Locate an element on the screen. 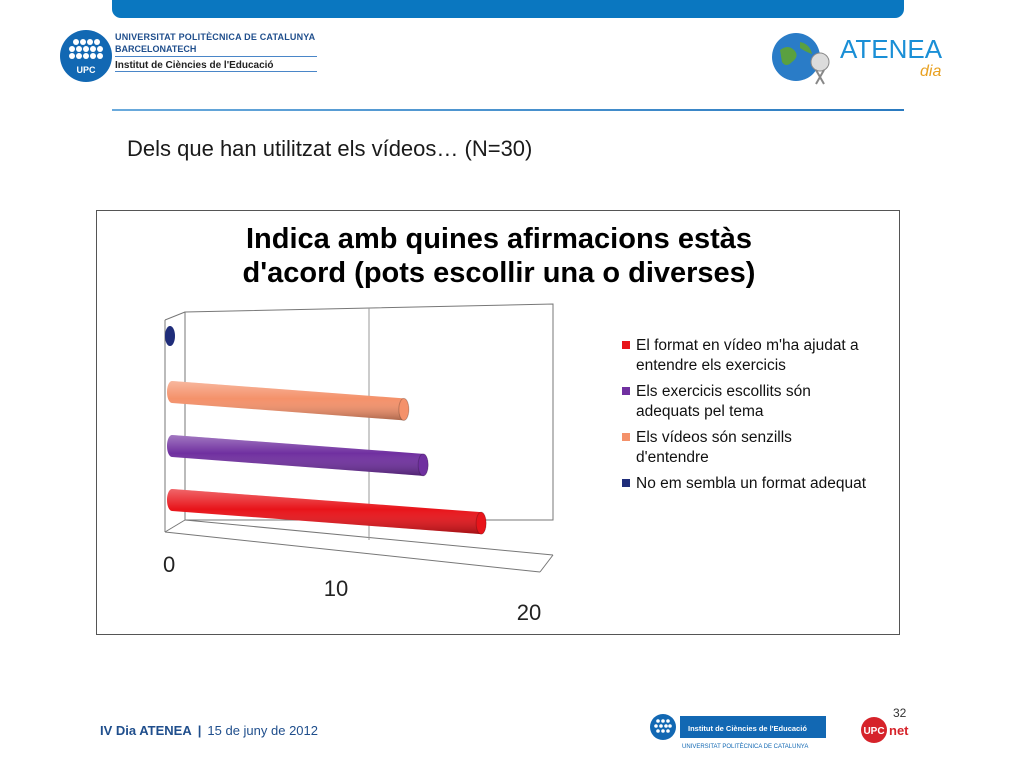 Image resolution: width=1024 pixels, height=768 pixels. legend-label: entendre els exercicis is located at coordinates (711, 365).